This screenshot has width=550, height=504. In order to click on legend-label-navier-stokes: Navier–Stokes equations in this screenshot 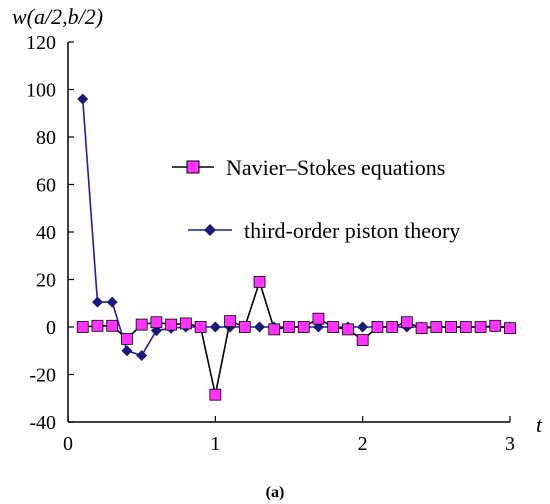, I will do `click(335, 167)`.